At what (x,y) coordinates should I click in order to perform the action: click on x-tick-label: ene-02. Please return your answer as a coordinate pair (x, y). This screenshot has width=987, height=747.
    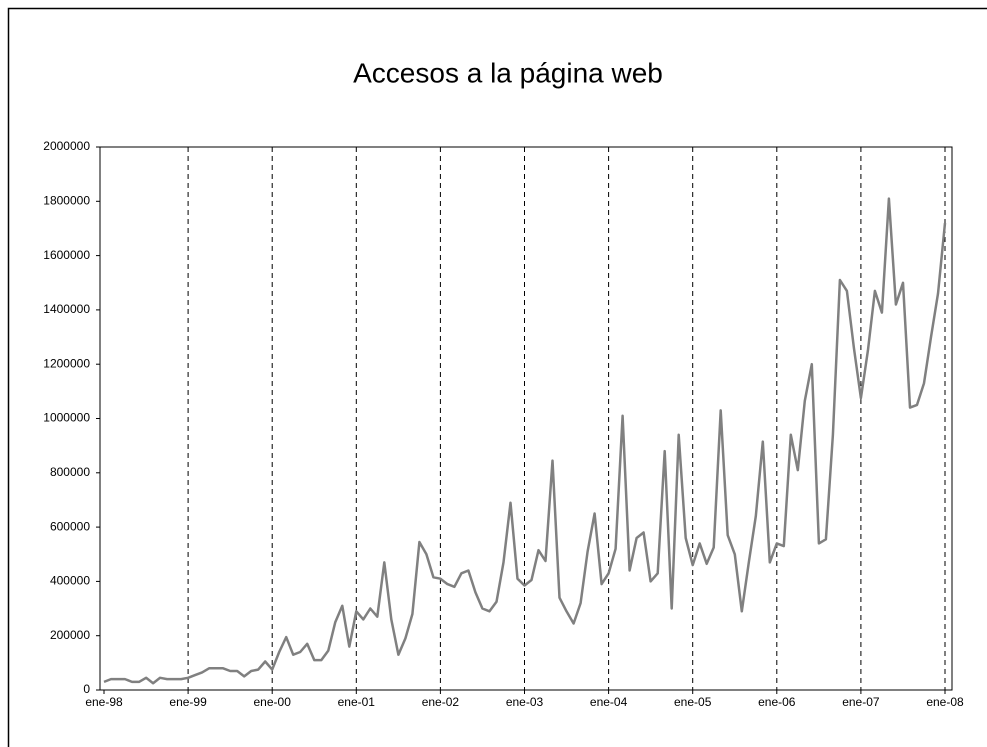
    Looking at the image, I should click on (441, 702).